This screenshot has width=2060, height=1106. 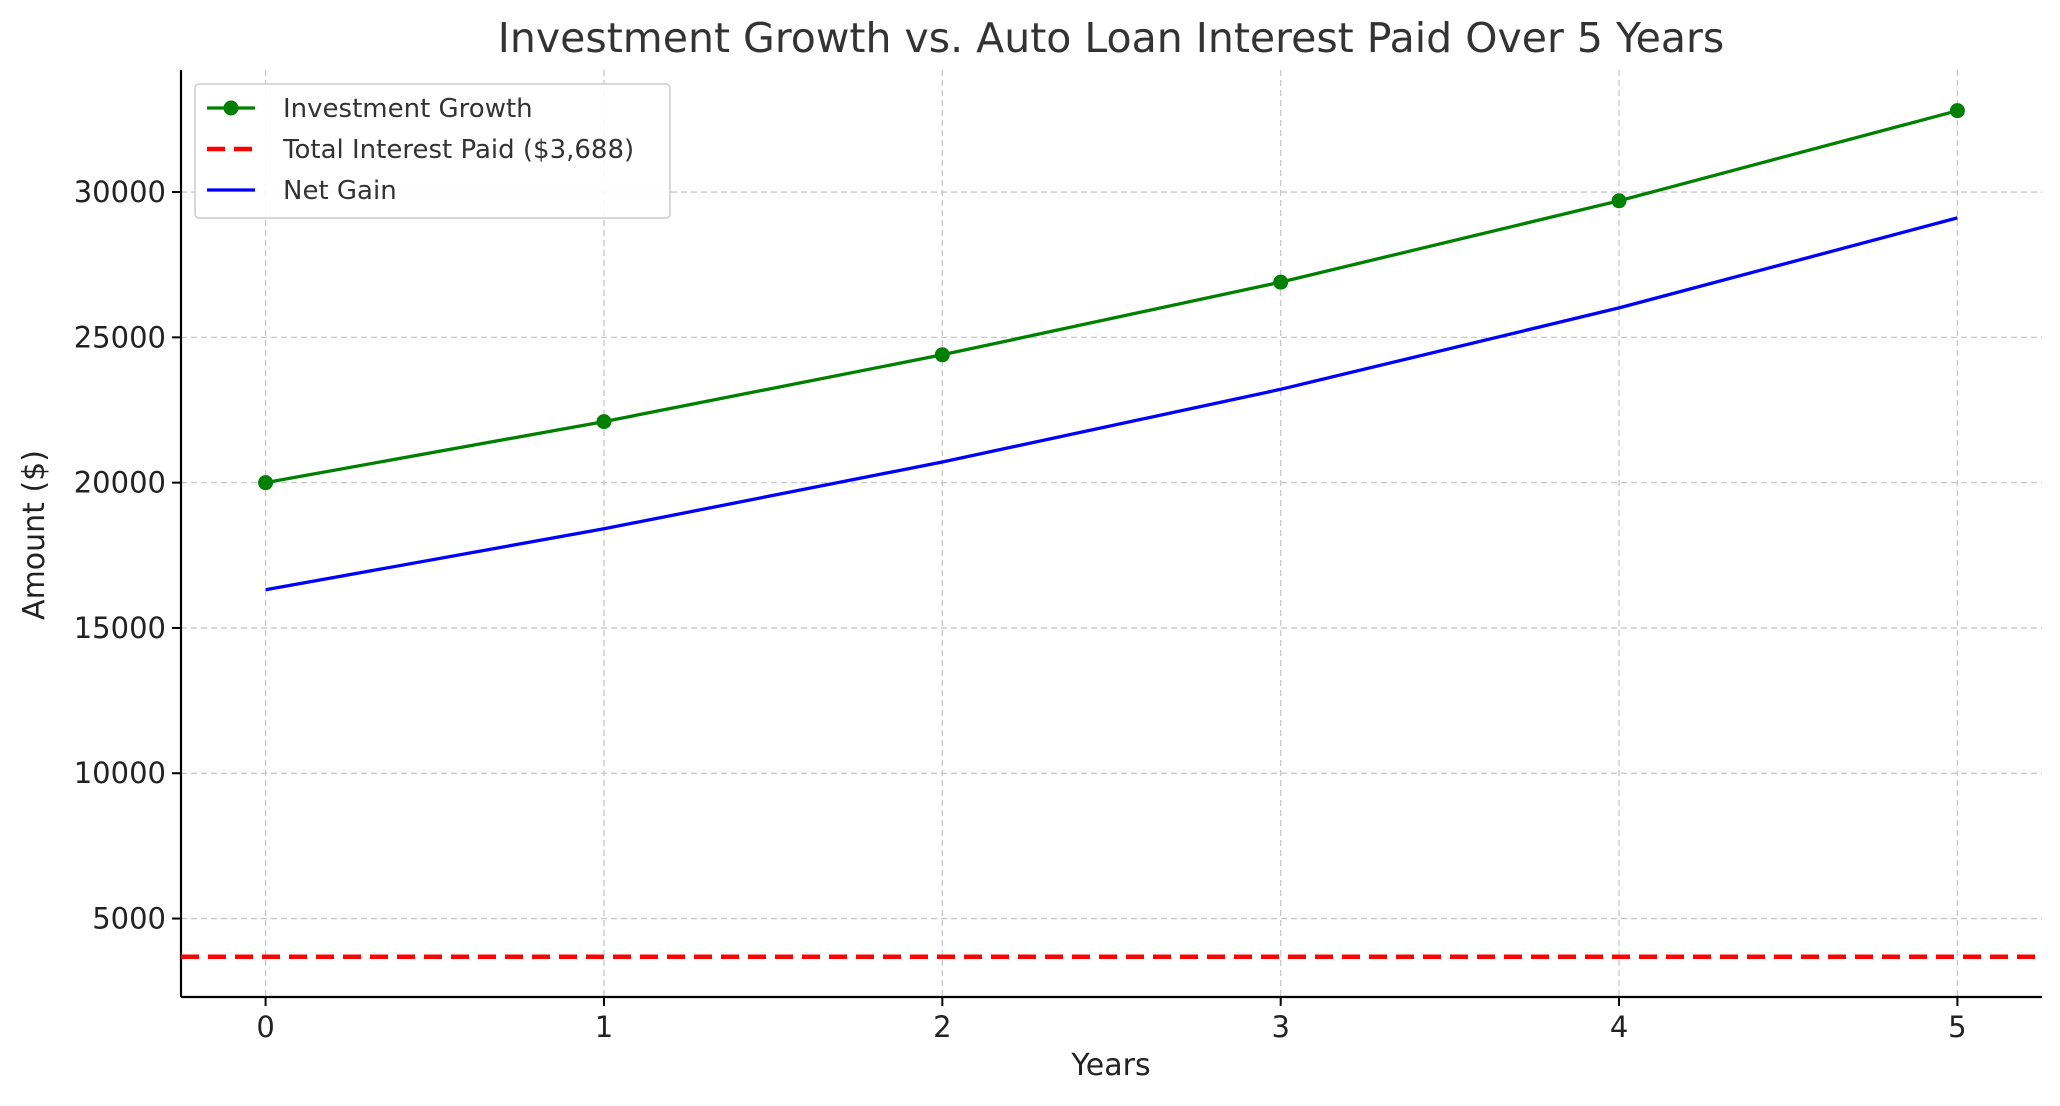 What do you see at coordinates (1619, 1027) in the screenshot?
I see `x-tick-label: 4` at bounding box center [1619, 1027].